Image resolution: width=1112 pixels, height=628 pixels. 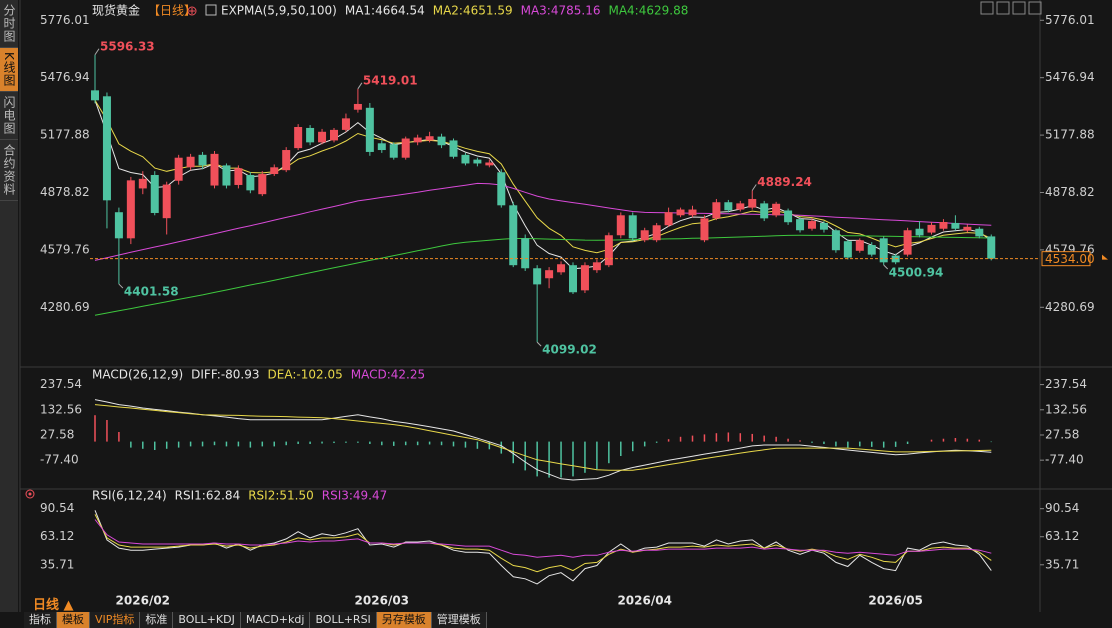 What do you see at coordinates (390, 80) in the screenshot?
I see `high-annotation: 5419.01` at bounding box center [390, 80].